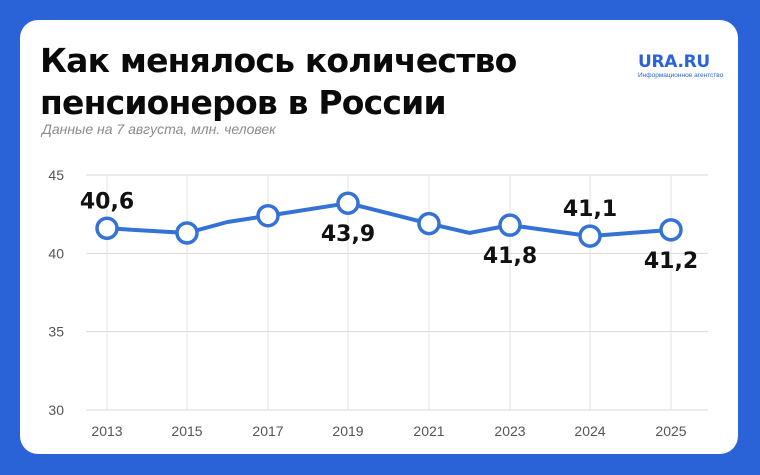 The height and width of the screenshot is (475, 760). What do you see at coordinates (107, 201) in the screenshot?
I see `data-label: 40,6` at bounding box center [107, 201].